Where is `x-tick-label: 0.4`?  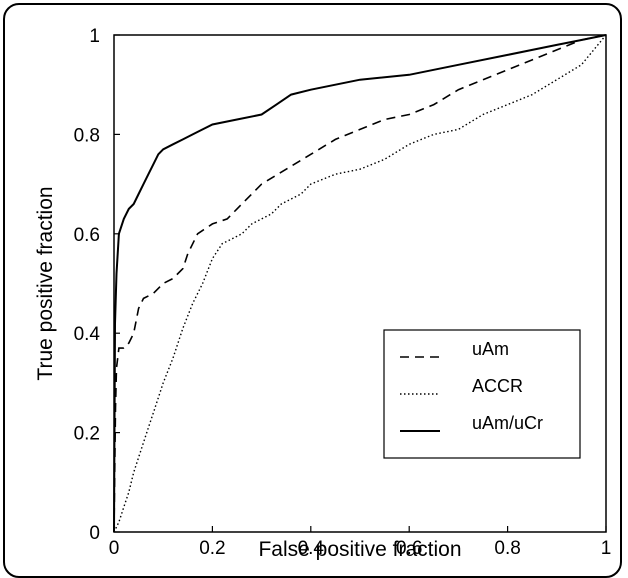
x-tick-label: 0.4 is located at coordinates (311, 548).